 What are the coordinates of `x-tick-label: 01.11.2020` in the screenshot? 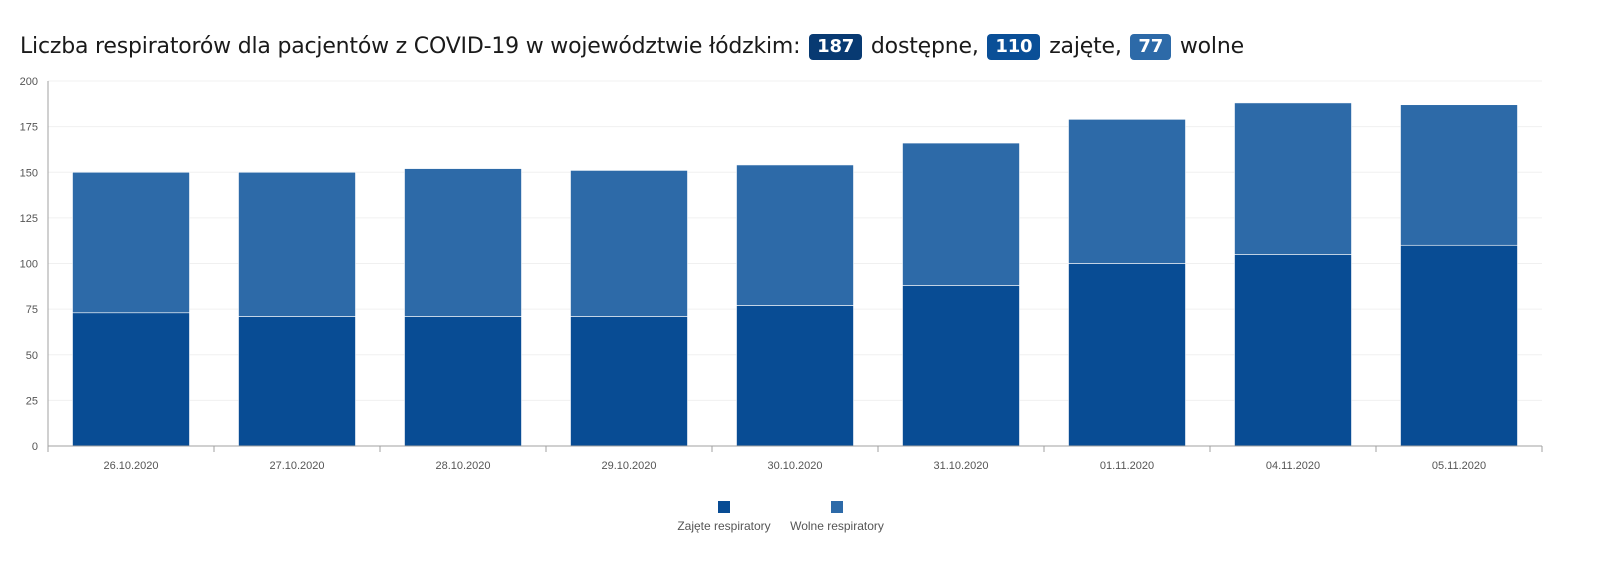 It's located at (1127, 466).